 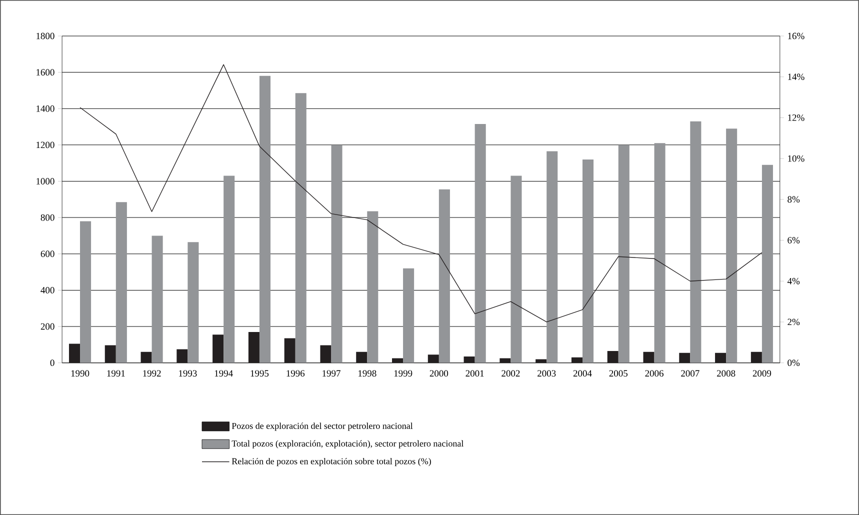 What do you see at coordinates (794, 322) in the screenshot?
I see `y2-tick-label: 2%` at bounding box center [794, 322].